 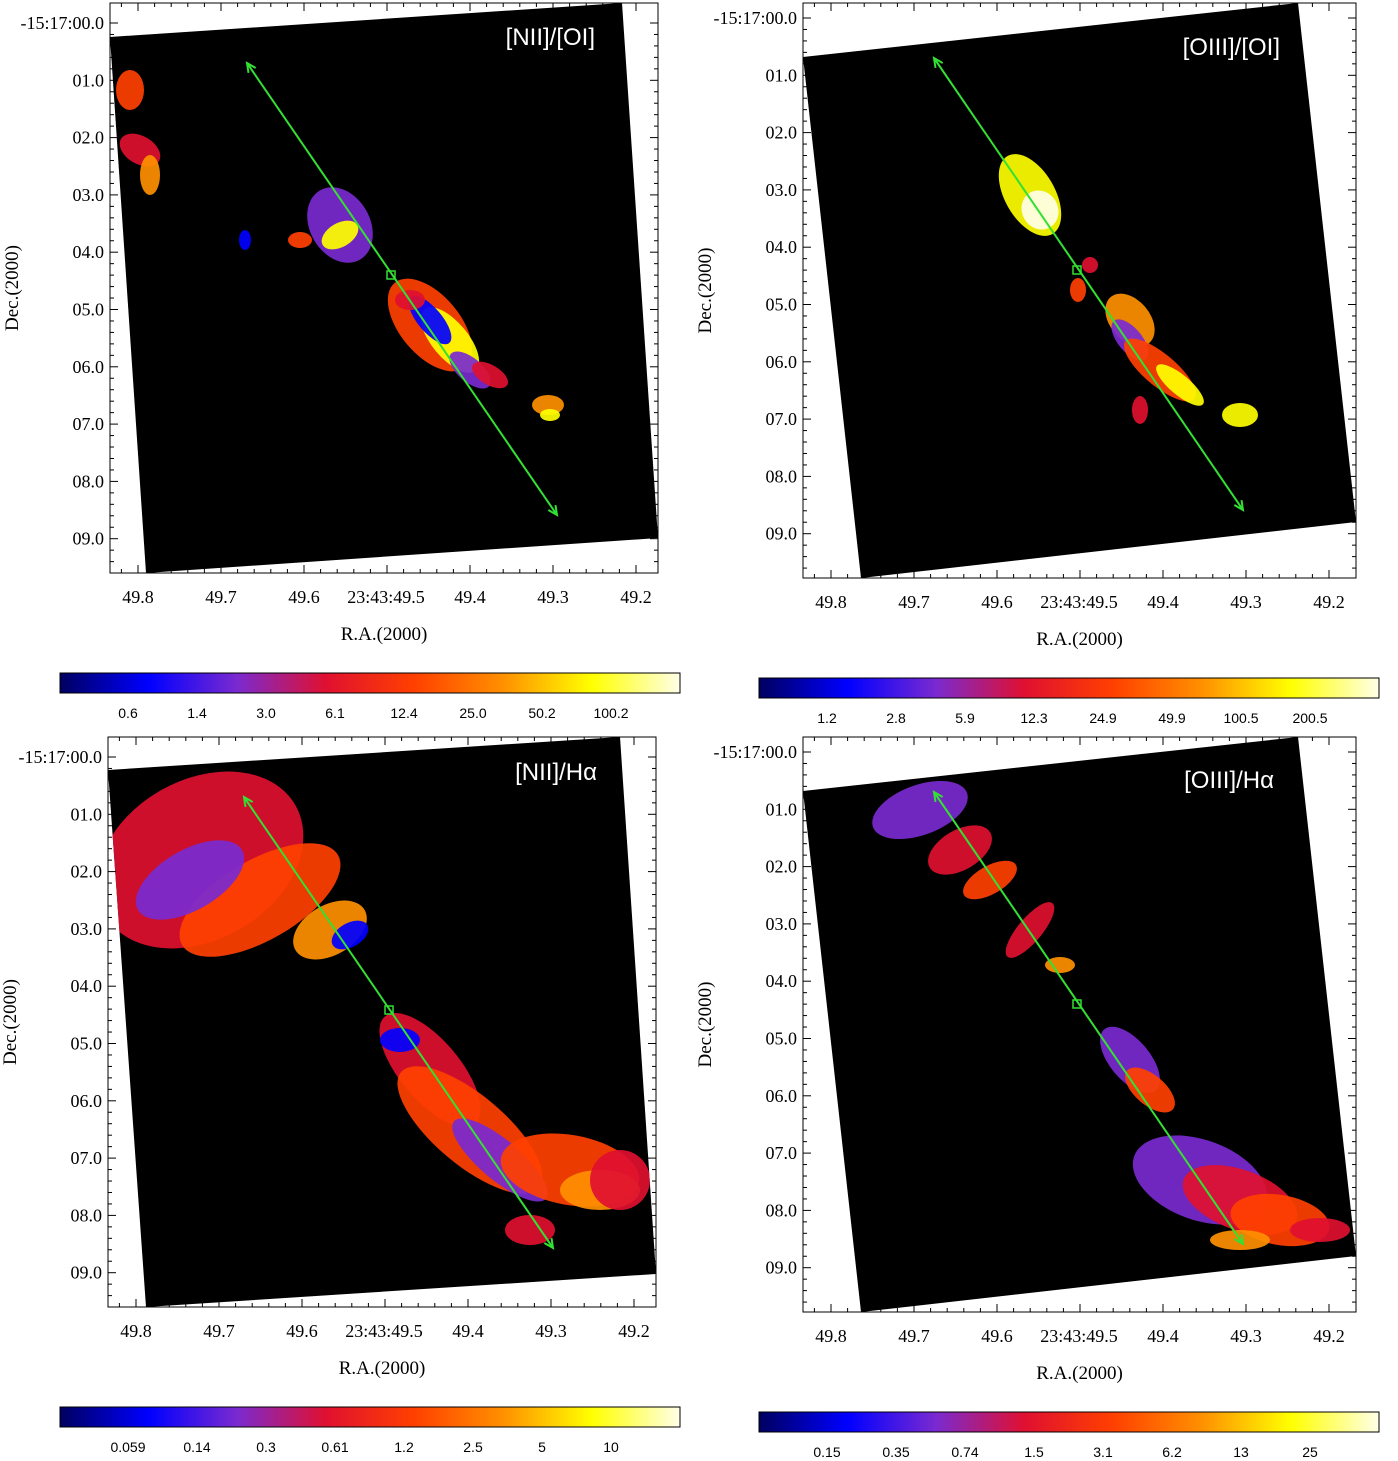 What do you see at coordinates (826, 1452) in the screenshot?
I see `colorbar-tick-label: 0.15` at bounding box center [826, 1452].